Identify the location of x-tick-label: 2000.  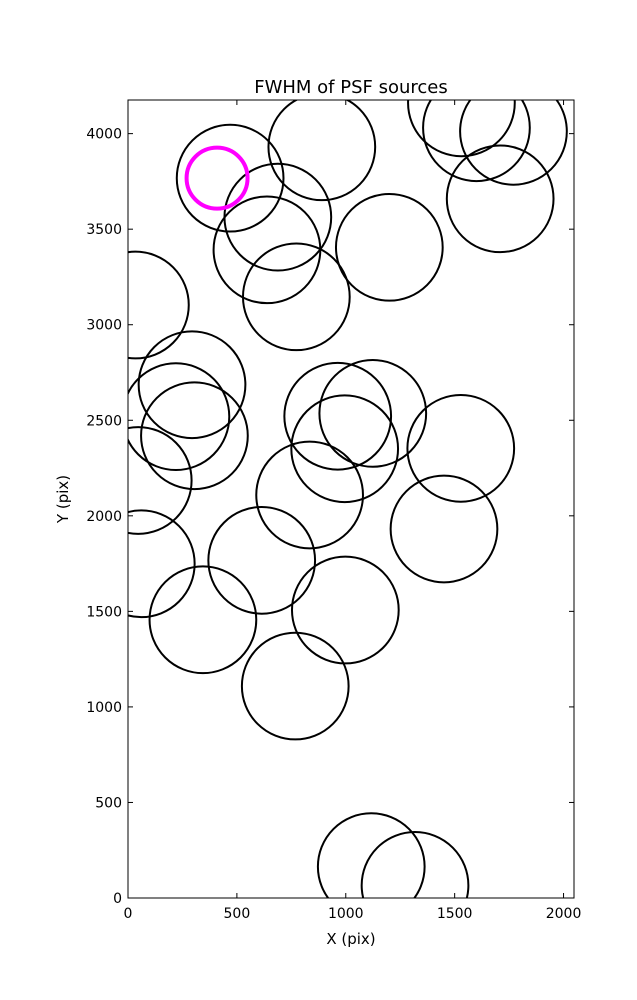
(564, 914).